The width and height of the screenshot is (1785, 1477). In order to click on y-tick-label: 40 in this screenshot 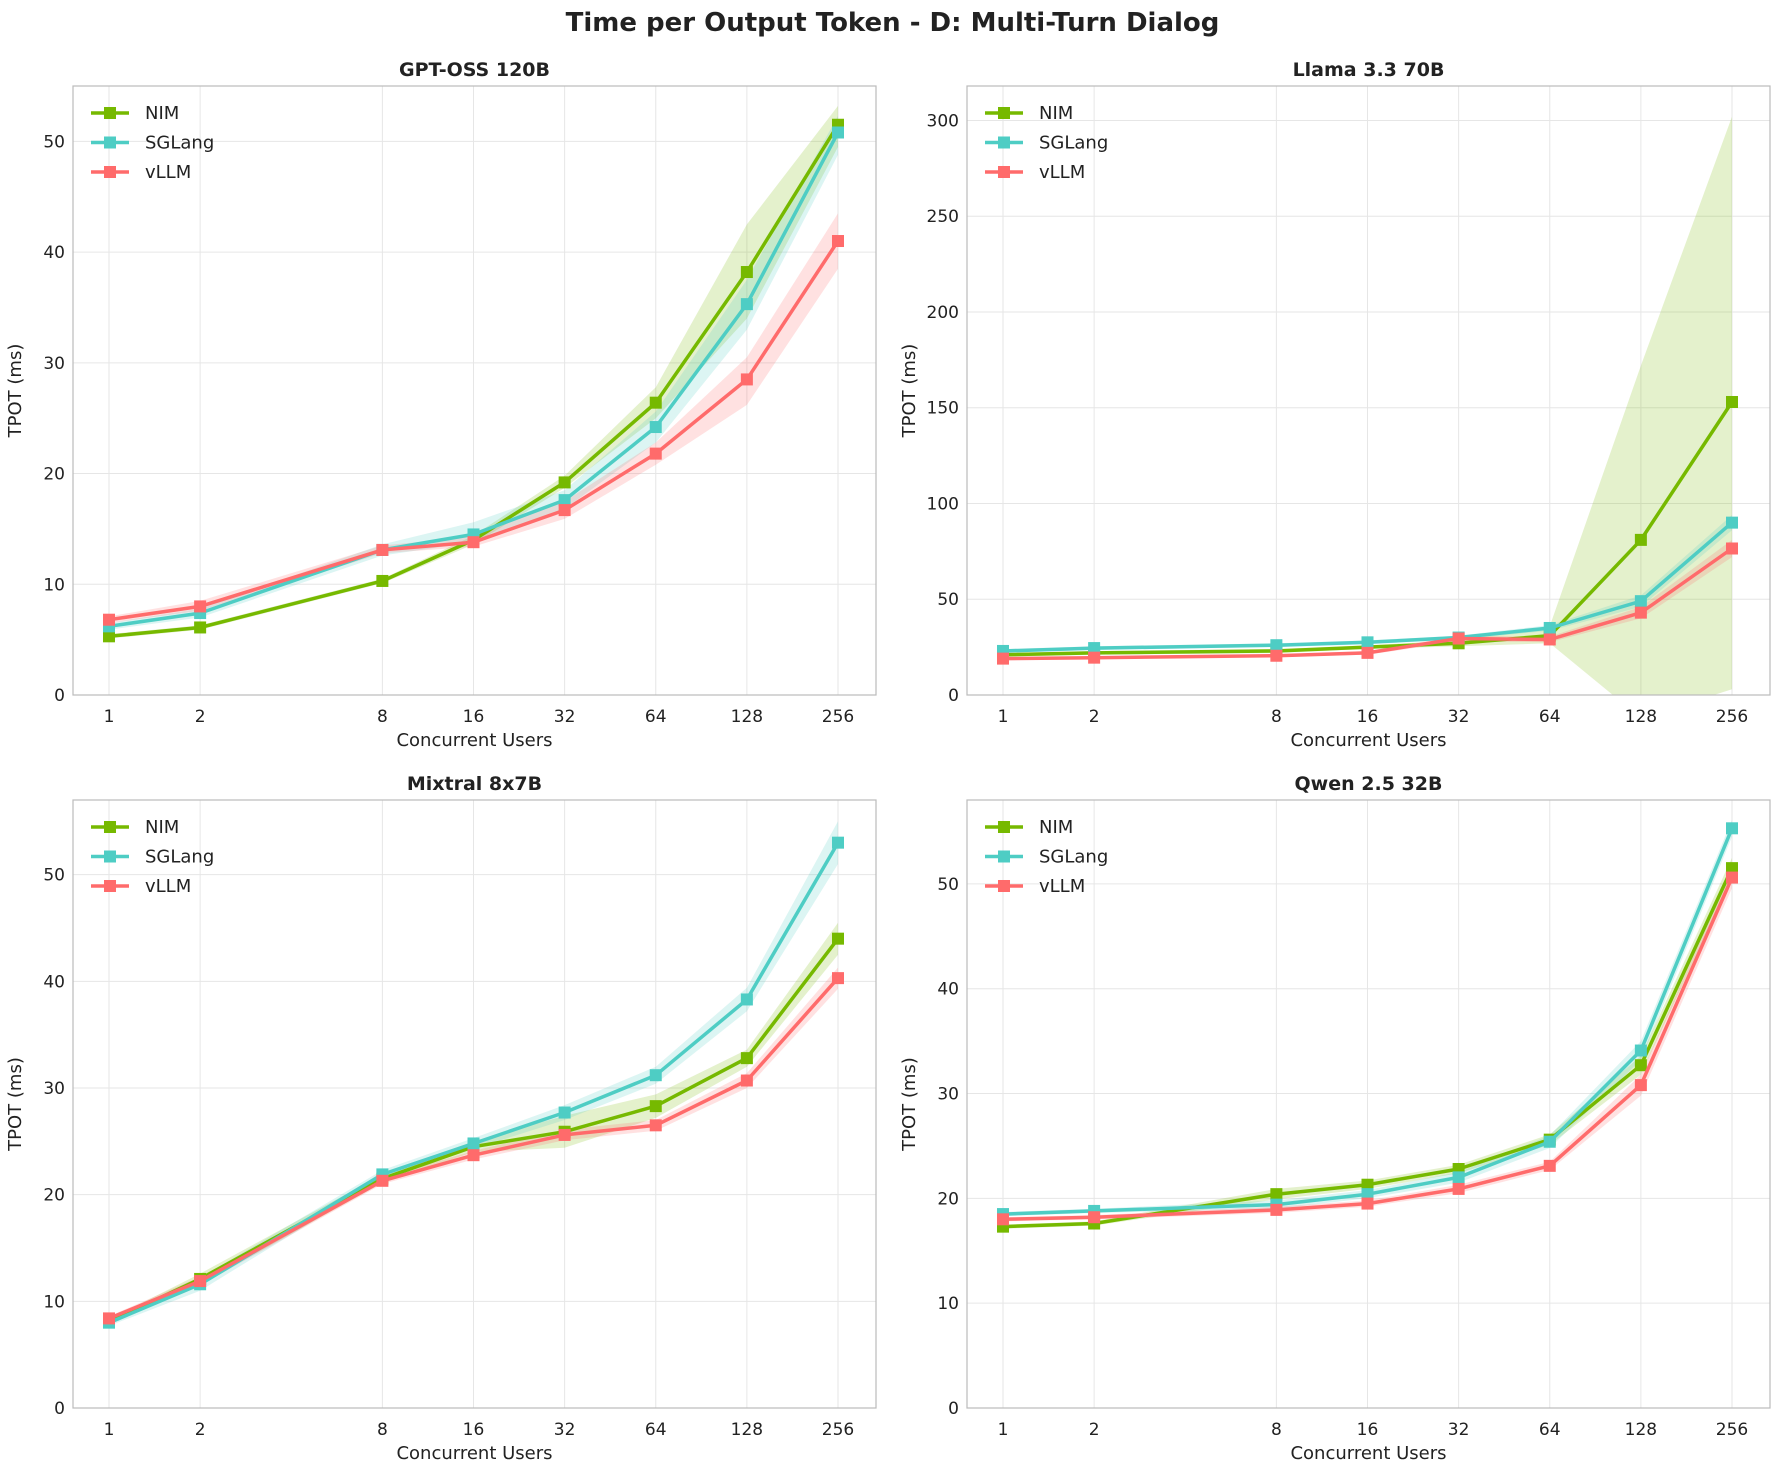, I will do `click(54, 253)`.